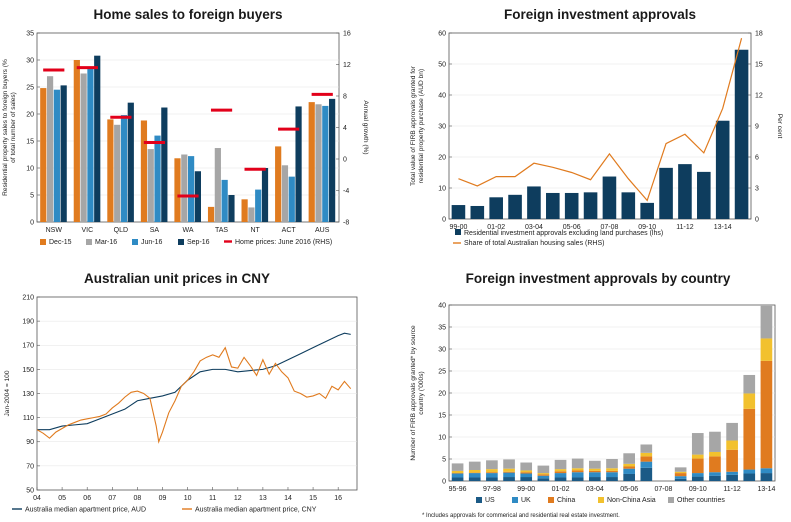 Image resolution: width=791 pixels, height=522 pixels. I want to click on chart2-y2-label: Per cent, so click(779, 126).